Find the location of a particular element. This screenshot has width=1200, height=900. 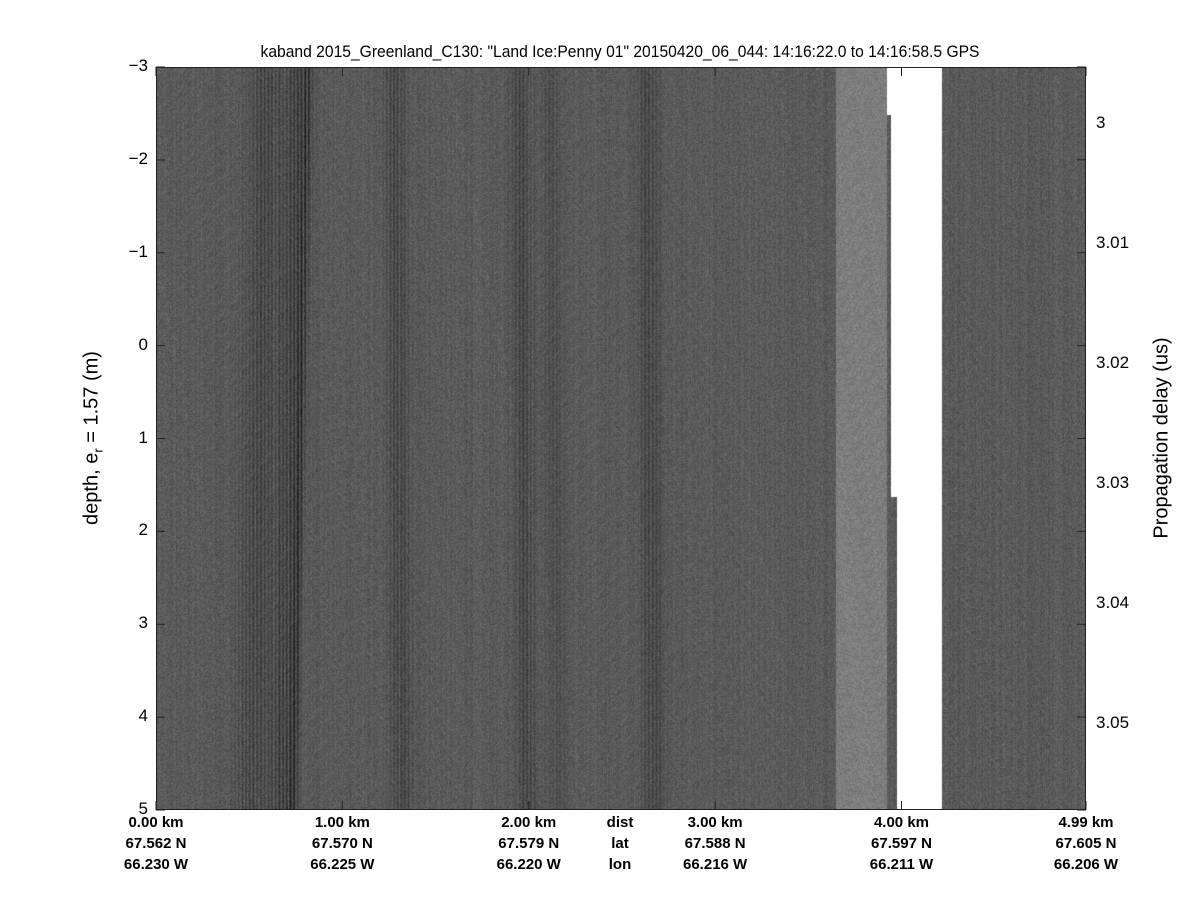

x-tick-label: 66.211 W is located at coordinates (901, 864).